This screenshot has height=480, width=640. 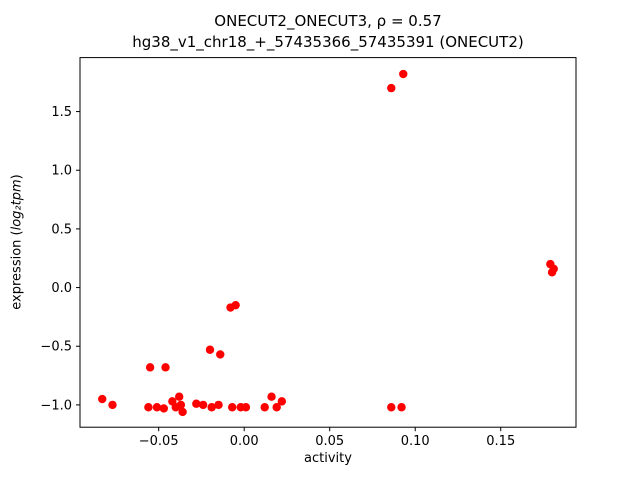 What do you see at coordinates (56, 347) in the screenshot?
I see `y-tick-label: −0.5` at bounding box center [56, 347].